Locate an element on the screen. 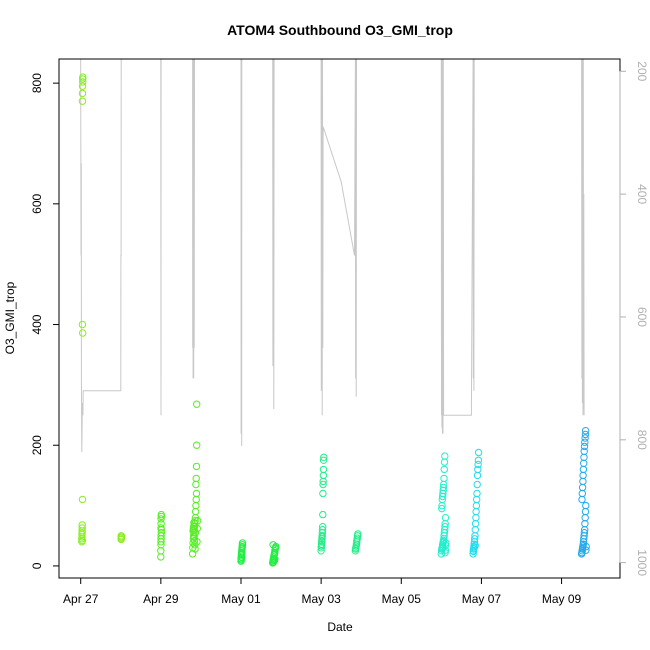 The image size is (650, 650). y-tick-label: 800 is located at coordinates (37, 83).